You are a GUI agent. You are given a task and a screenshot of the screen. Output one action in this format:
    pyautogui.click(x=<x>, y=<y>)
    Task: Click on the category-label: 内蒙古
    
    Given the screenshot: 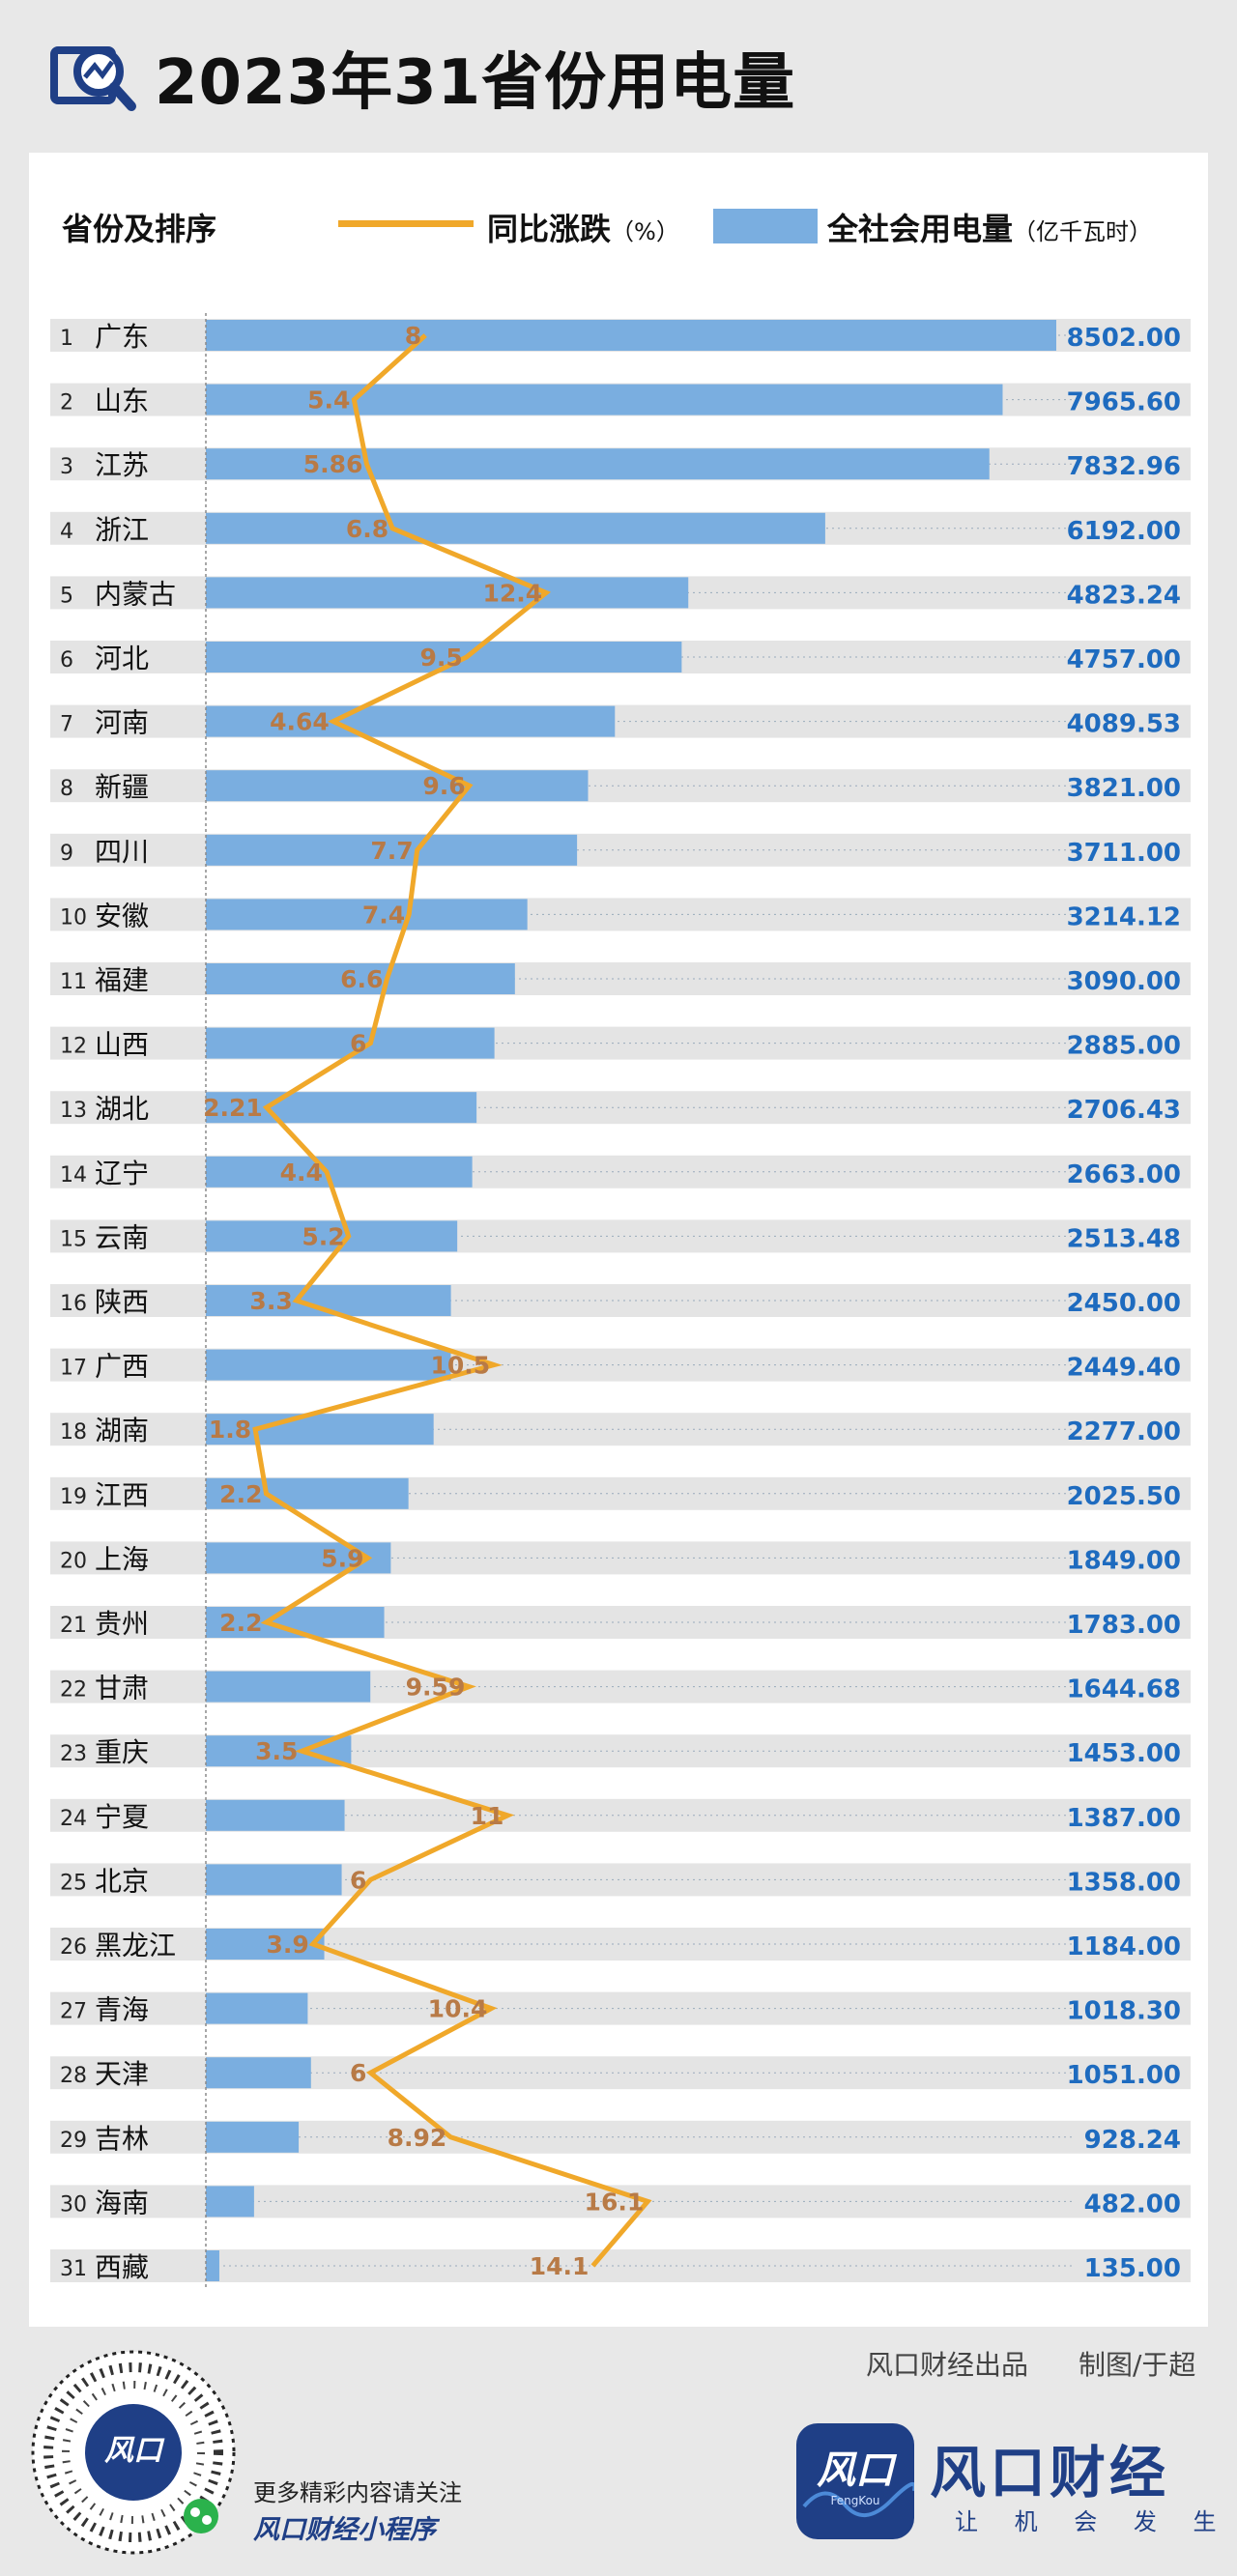 What is the action you would take?
    pyautogui.click(x=135, y=594)
    